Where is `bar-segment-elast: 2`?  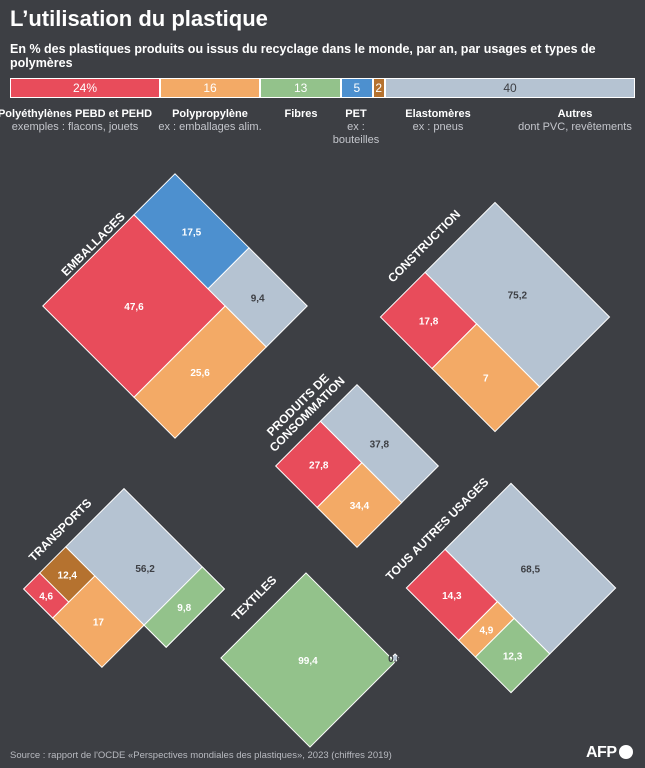
bar-segment-elast: 2 is located at coordinates (378, 88).